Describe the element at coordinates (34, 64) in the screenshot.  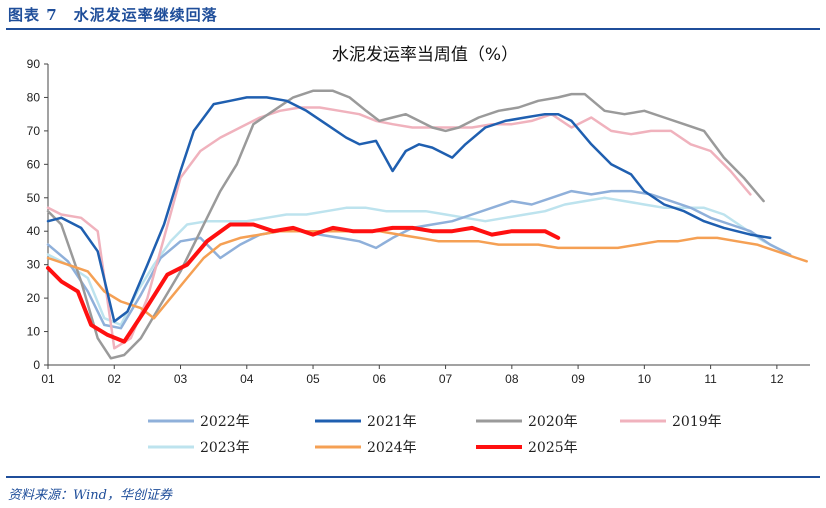
I see `y-tick-label: 90` at that location.